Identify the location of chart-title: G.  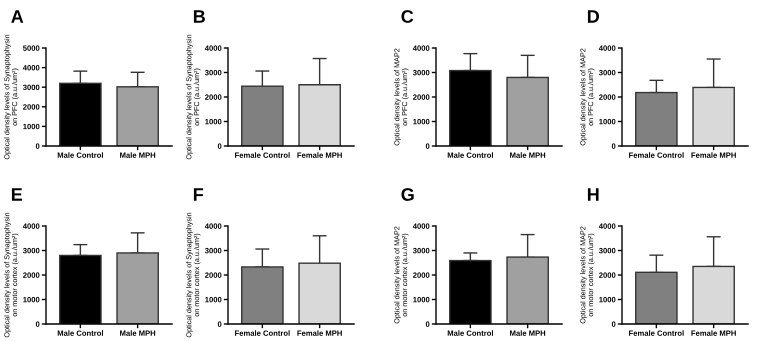
(407, 194).